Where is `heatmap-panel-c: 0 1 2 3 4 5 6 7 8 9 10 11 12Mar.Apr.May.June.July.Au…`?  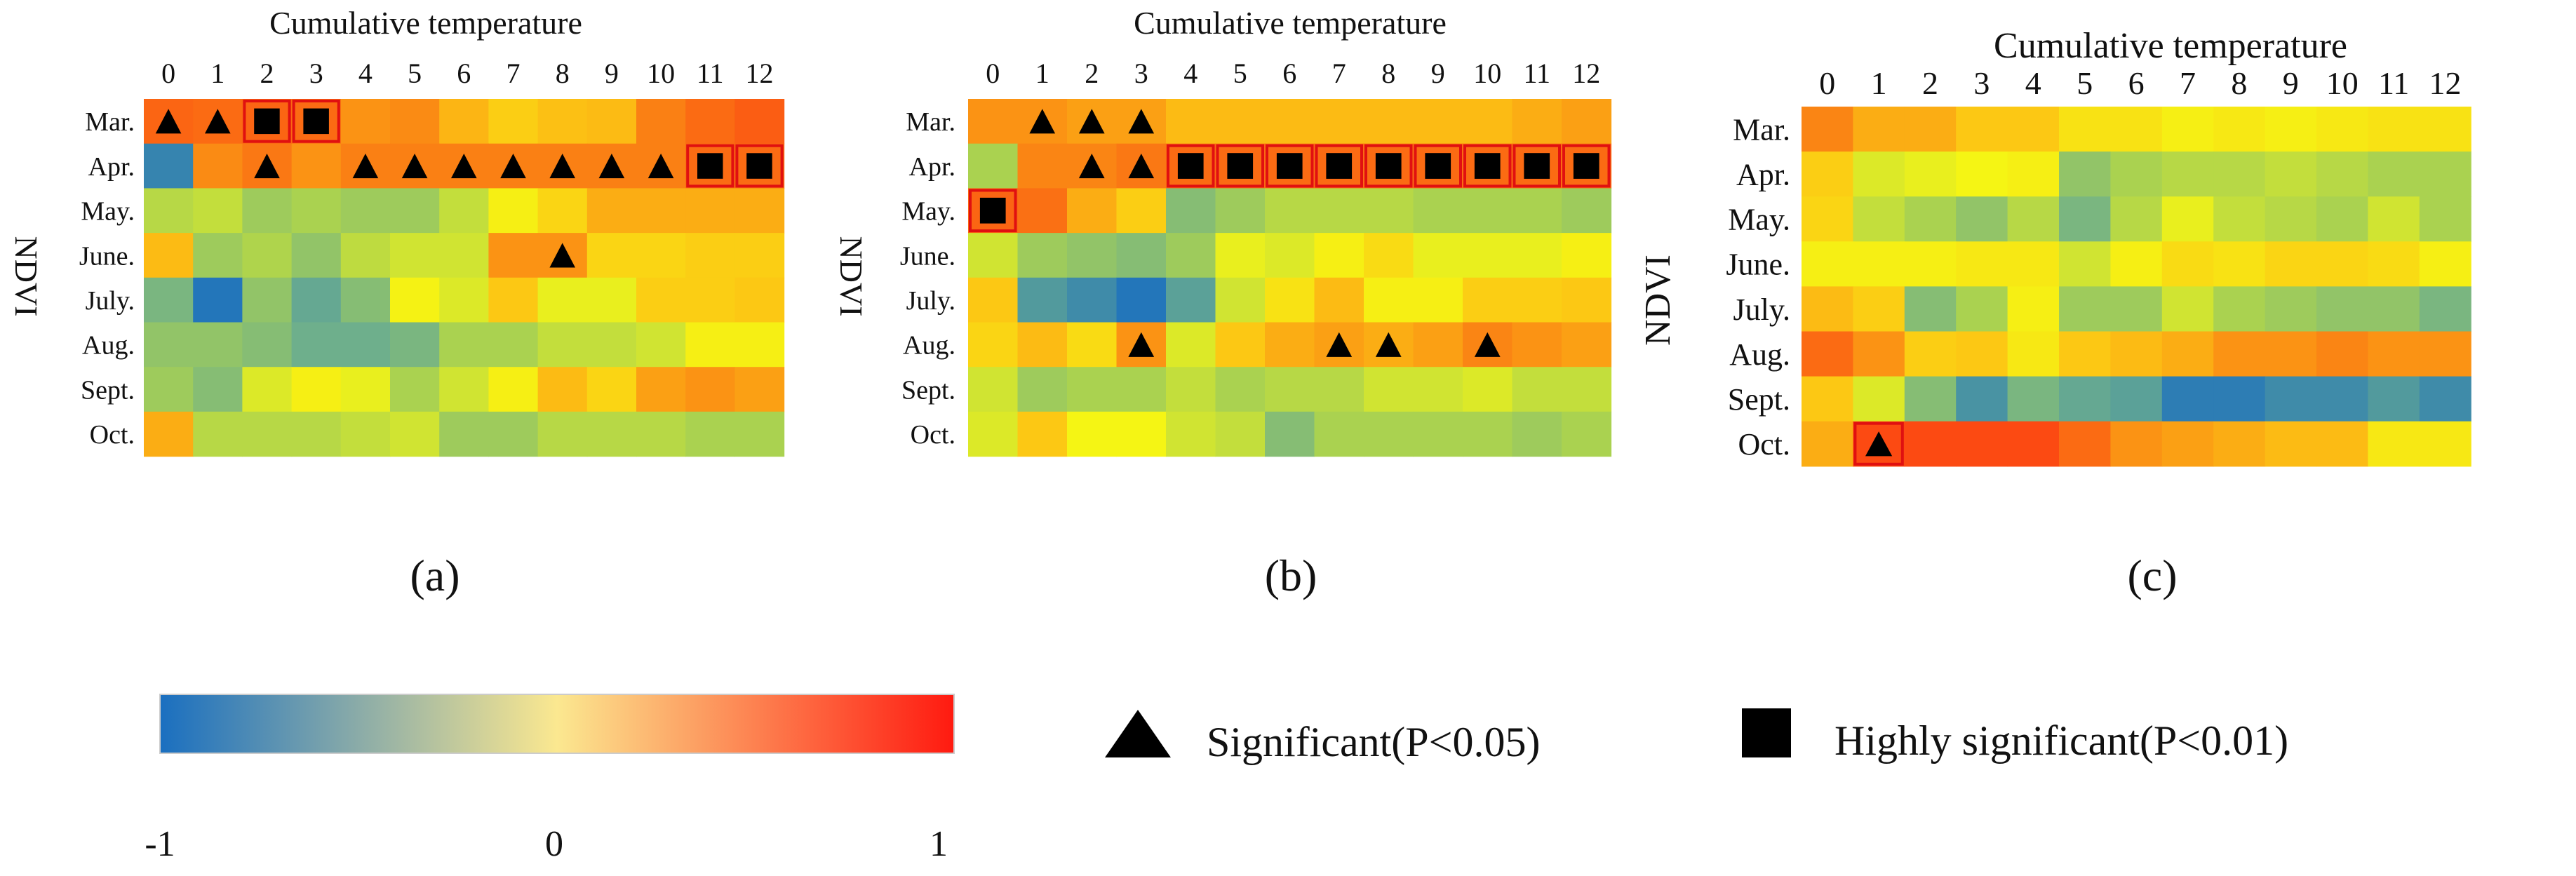
heatmap-panel-c: 0 1 2 3 4 5 6 7 8 9 10 11 12Mar.Apr.May.June.July.Au… is located at coordinates (2098, 266).